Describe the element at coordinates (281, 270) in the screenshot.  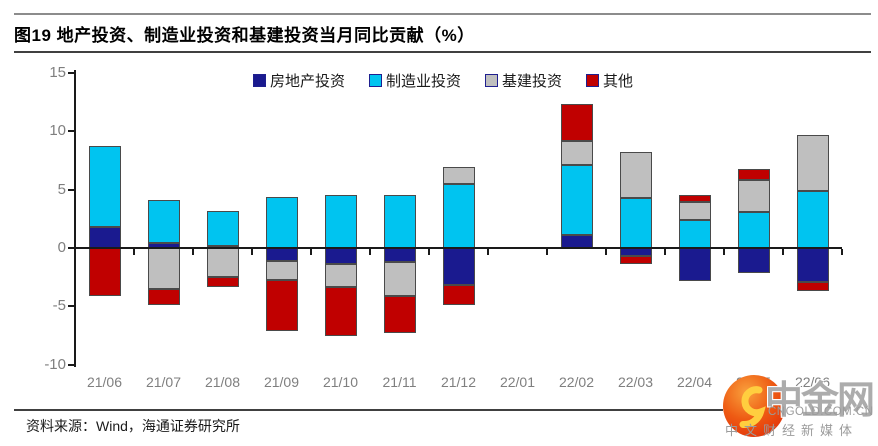
I see `bar-segment-基建投资-21/09` at that location.